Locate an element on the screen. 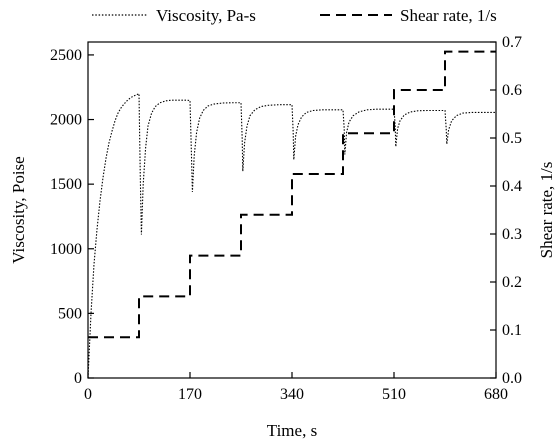 This screenshot has height=443, width=556. x-tick-label: 510 is located at coordinates (394, 394).